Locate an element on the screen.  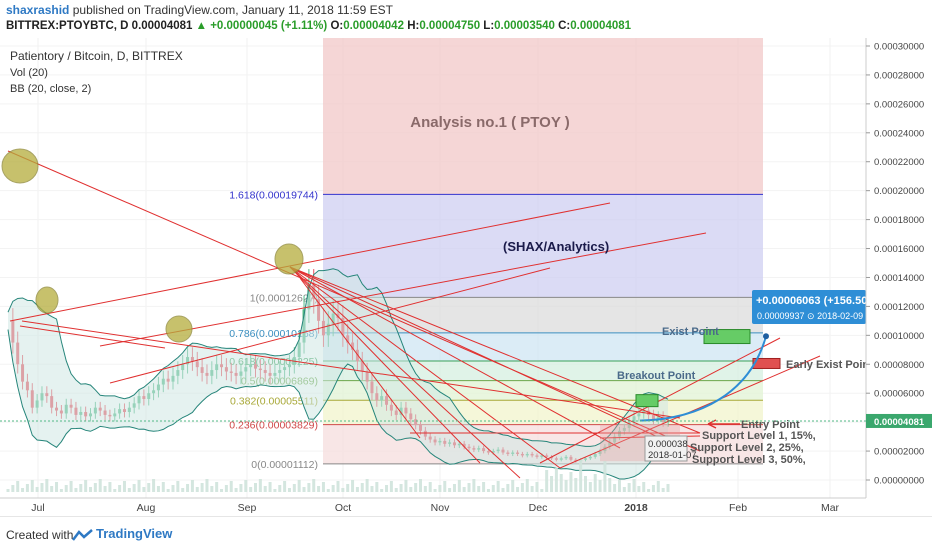
low-value: 0.00003540 is located at coordinates (524, 26).